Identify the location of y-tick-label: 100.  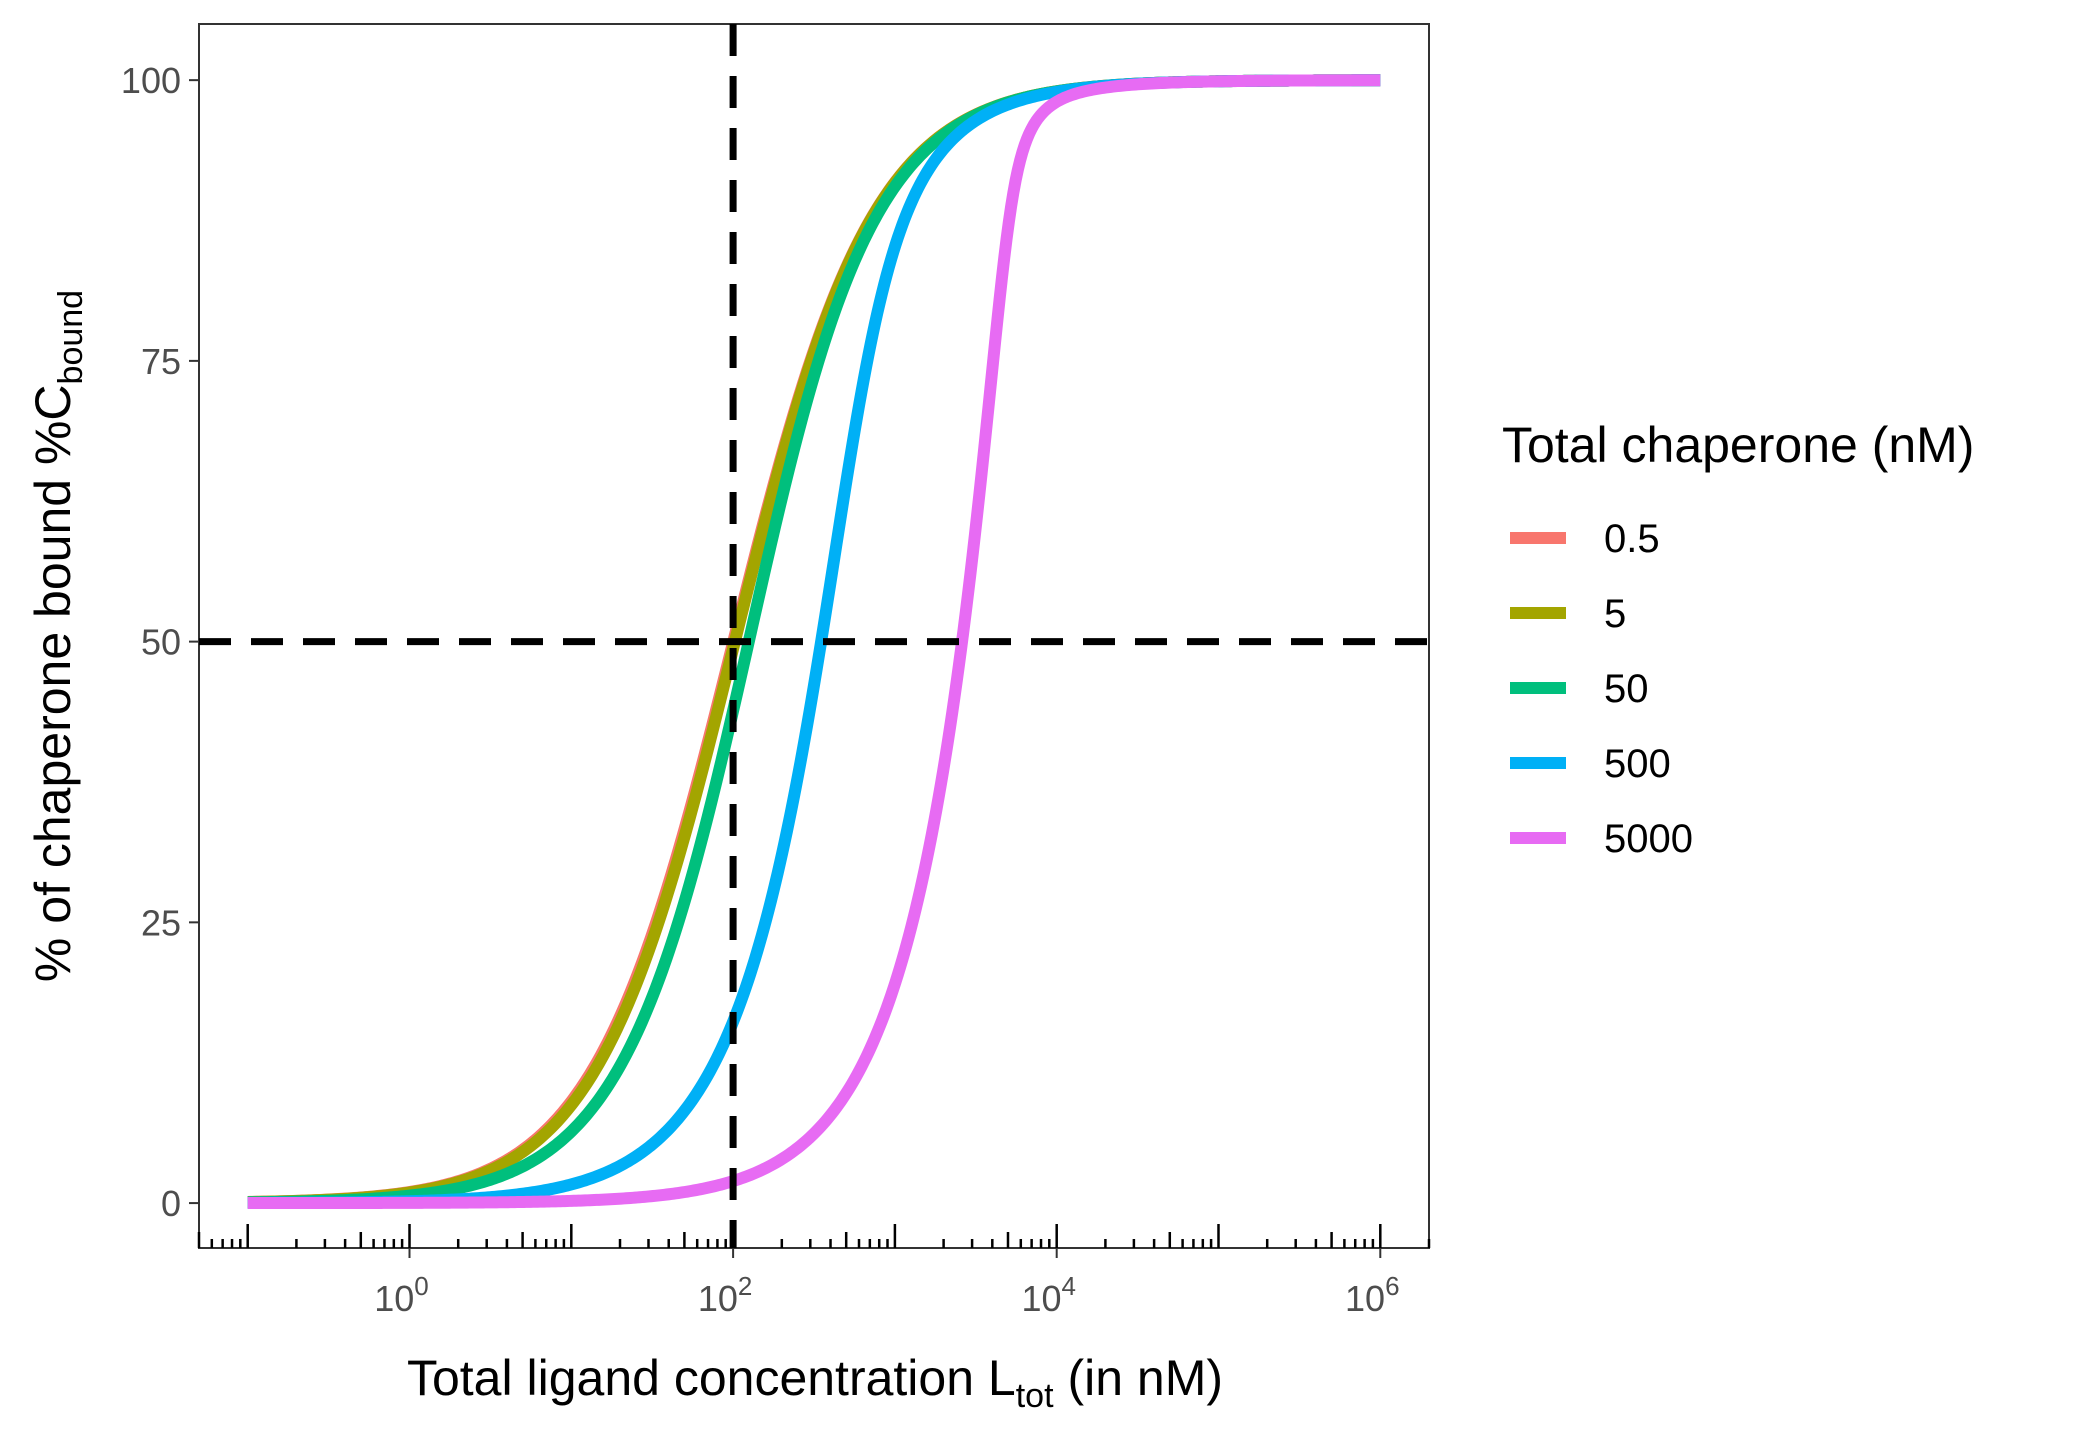
(151, 80).